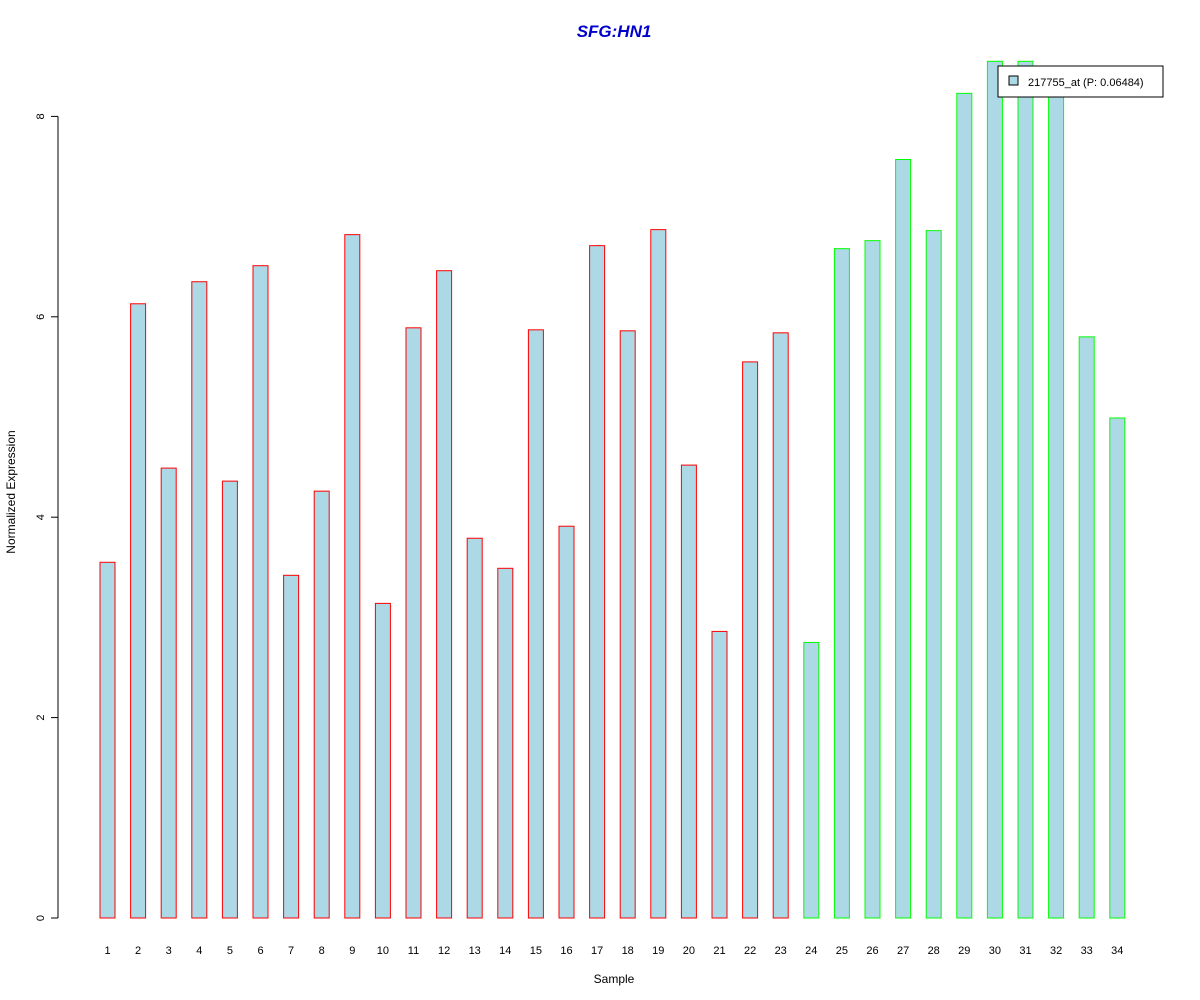 The height and width of the screenshot is (1000, 1200). I want to click on x-tick-label: 26, so click(872, 951).